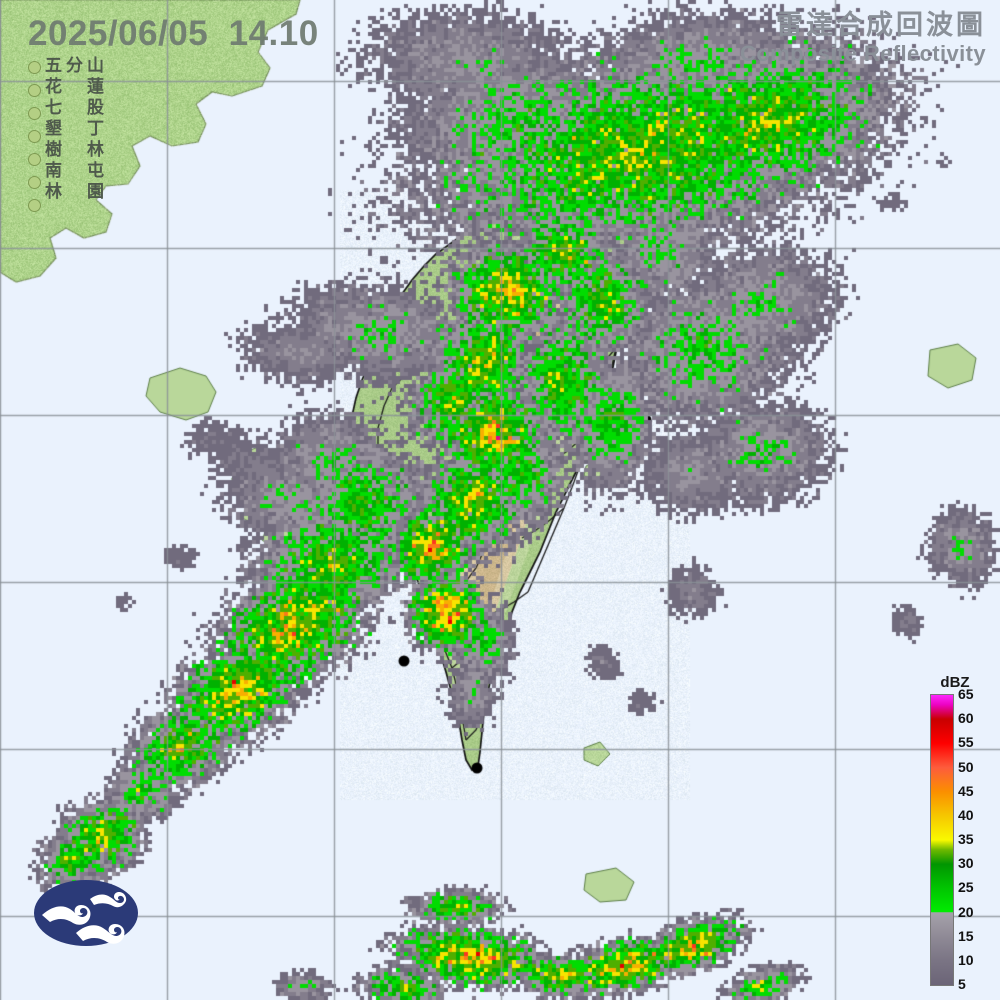 This screenshot has width=1000, height=1000. I want to click on station-char: 花, so click(53, 87).